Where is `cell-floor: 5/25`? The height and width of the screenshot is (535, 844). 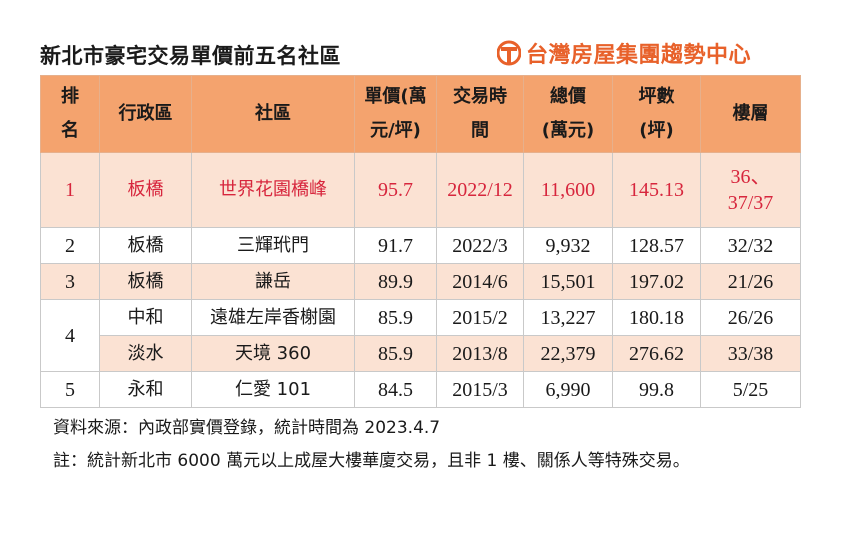
cell-floor: 5/25 is located at coordinates (750, 389).